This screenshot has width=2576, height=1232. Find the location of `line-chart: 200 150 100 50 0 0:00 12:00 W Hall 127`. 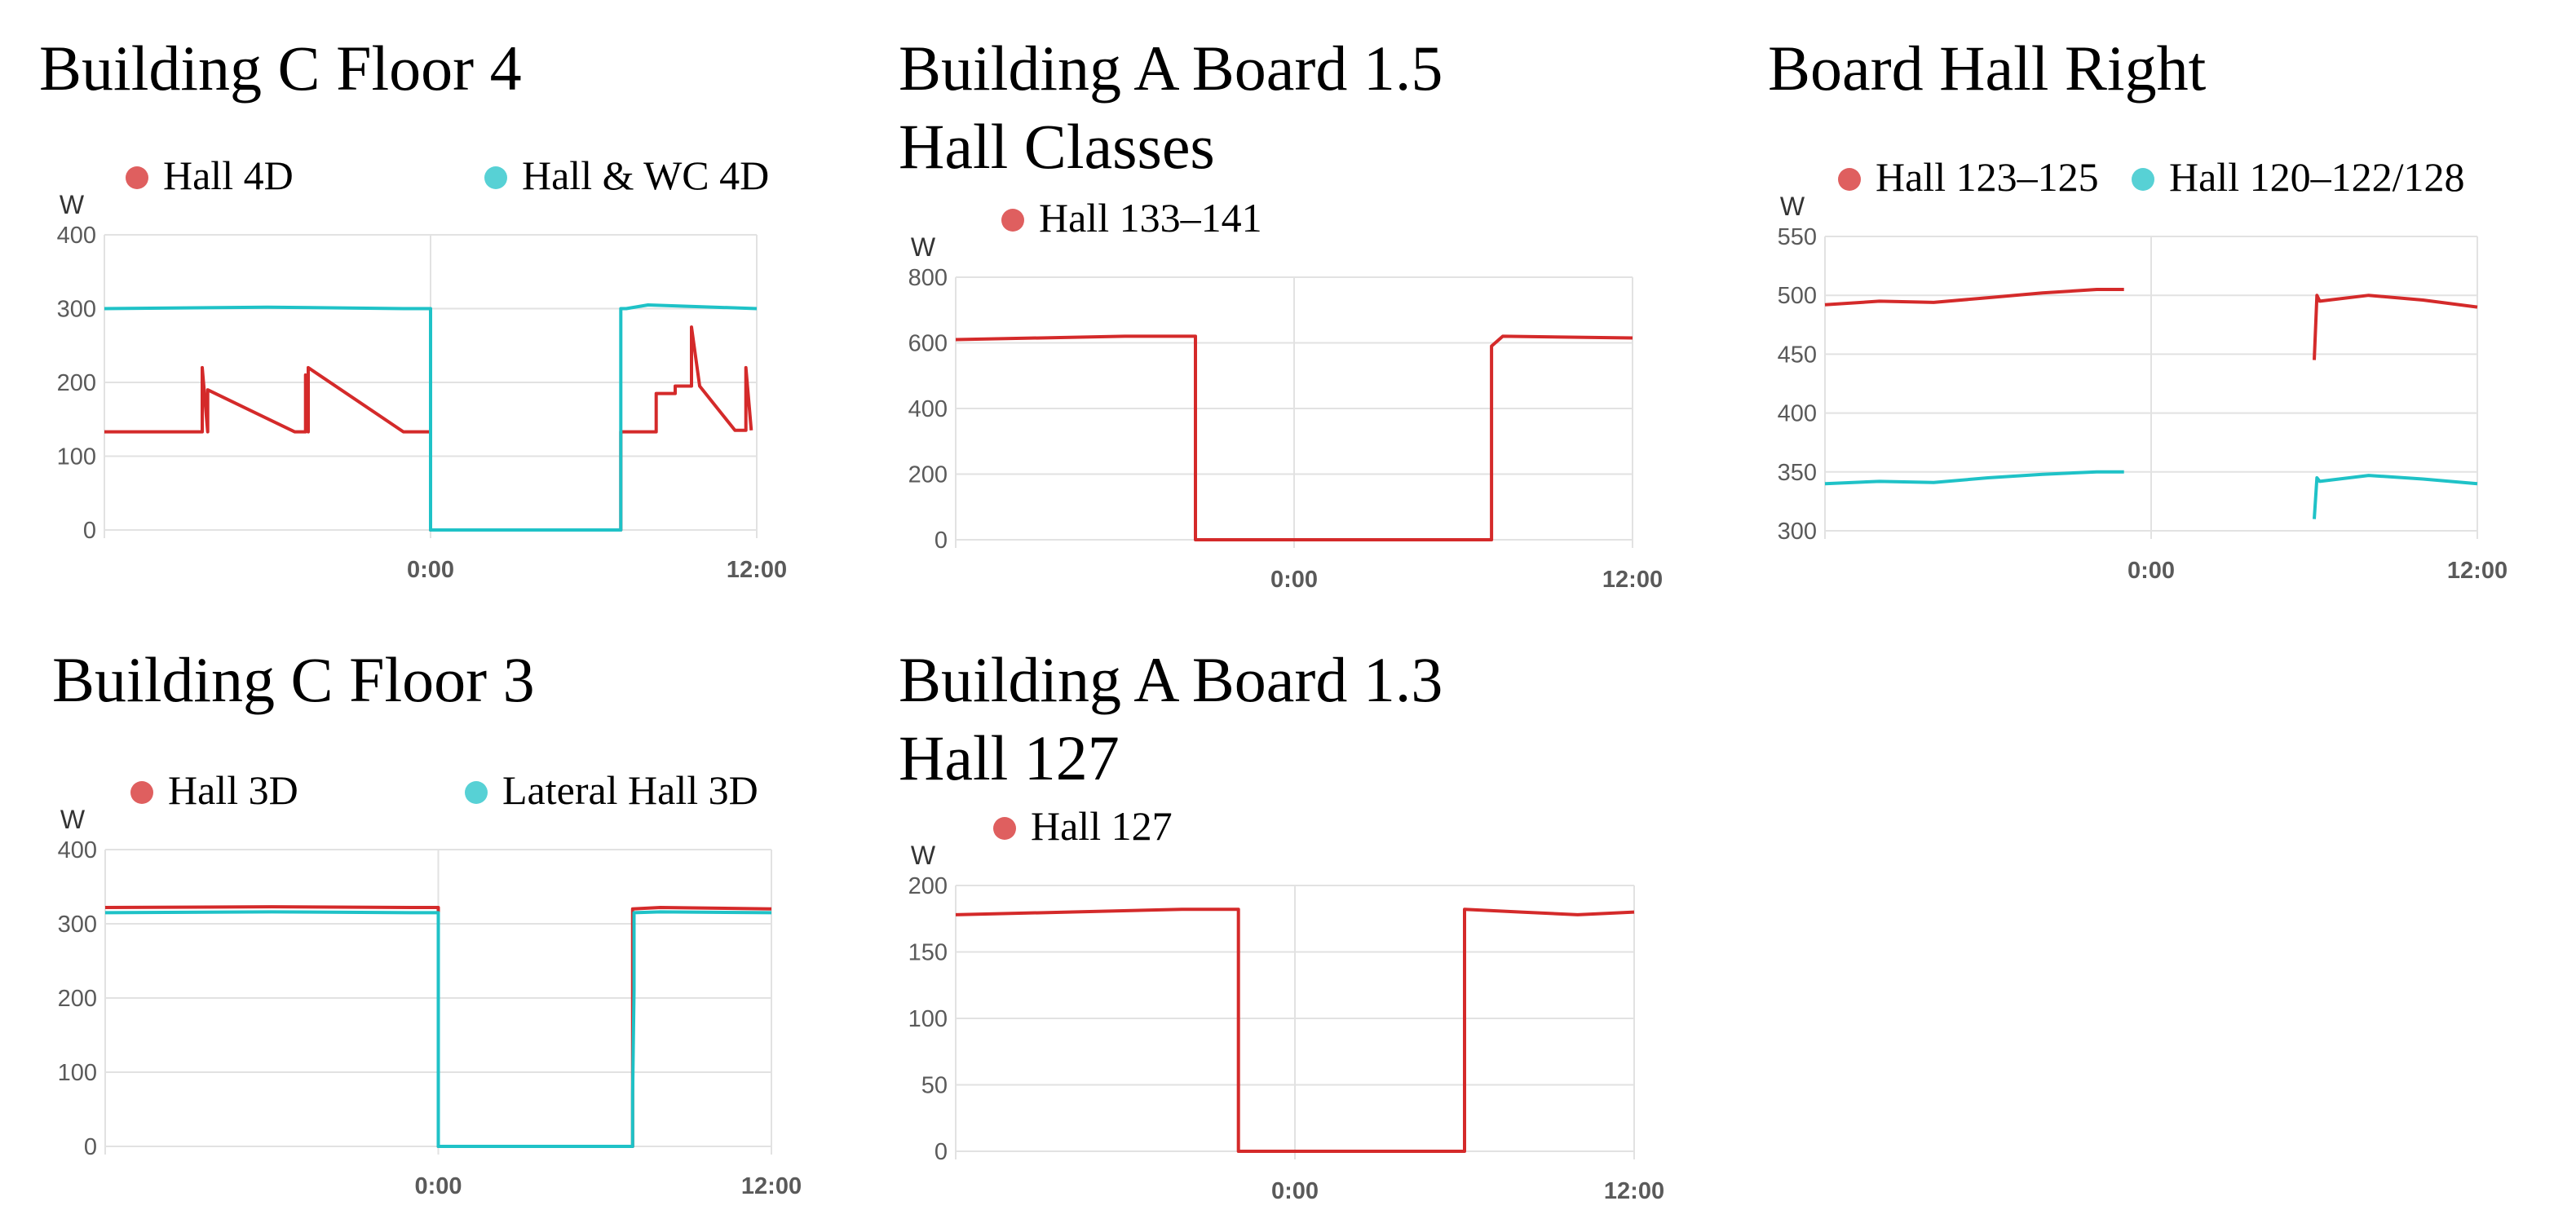

line-chart: 200 150 100 50 0 0:00 12:00 W Hall 127 is located at coordinates (1286, 1003).